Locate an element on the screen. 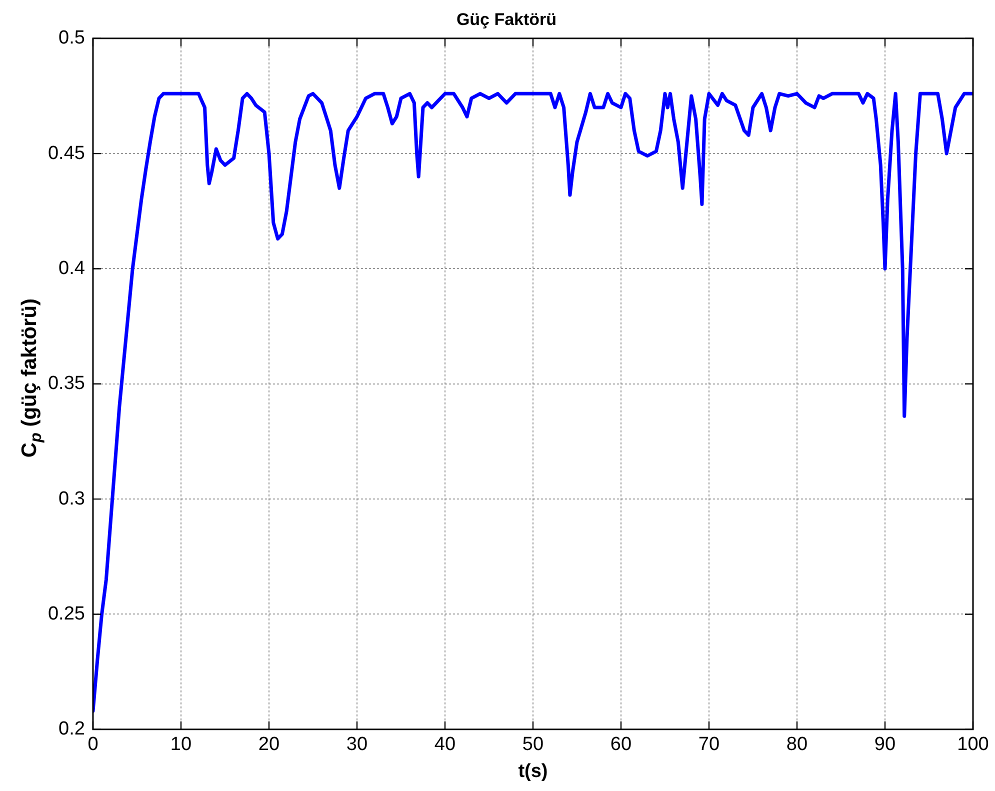 This screenshot has width=995, height=791. x-tick-label: 70 is located at coordinates (709, 745).